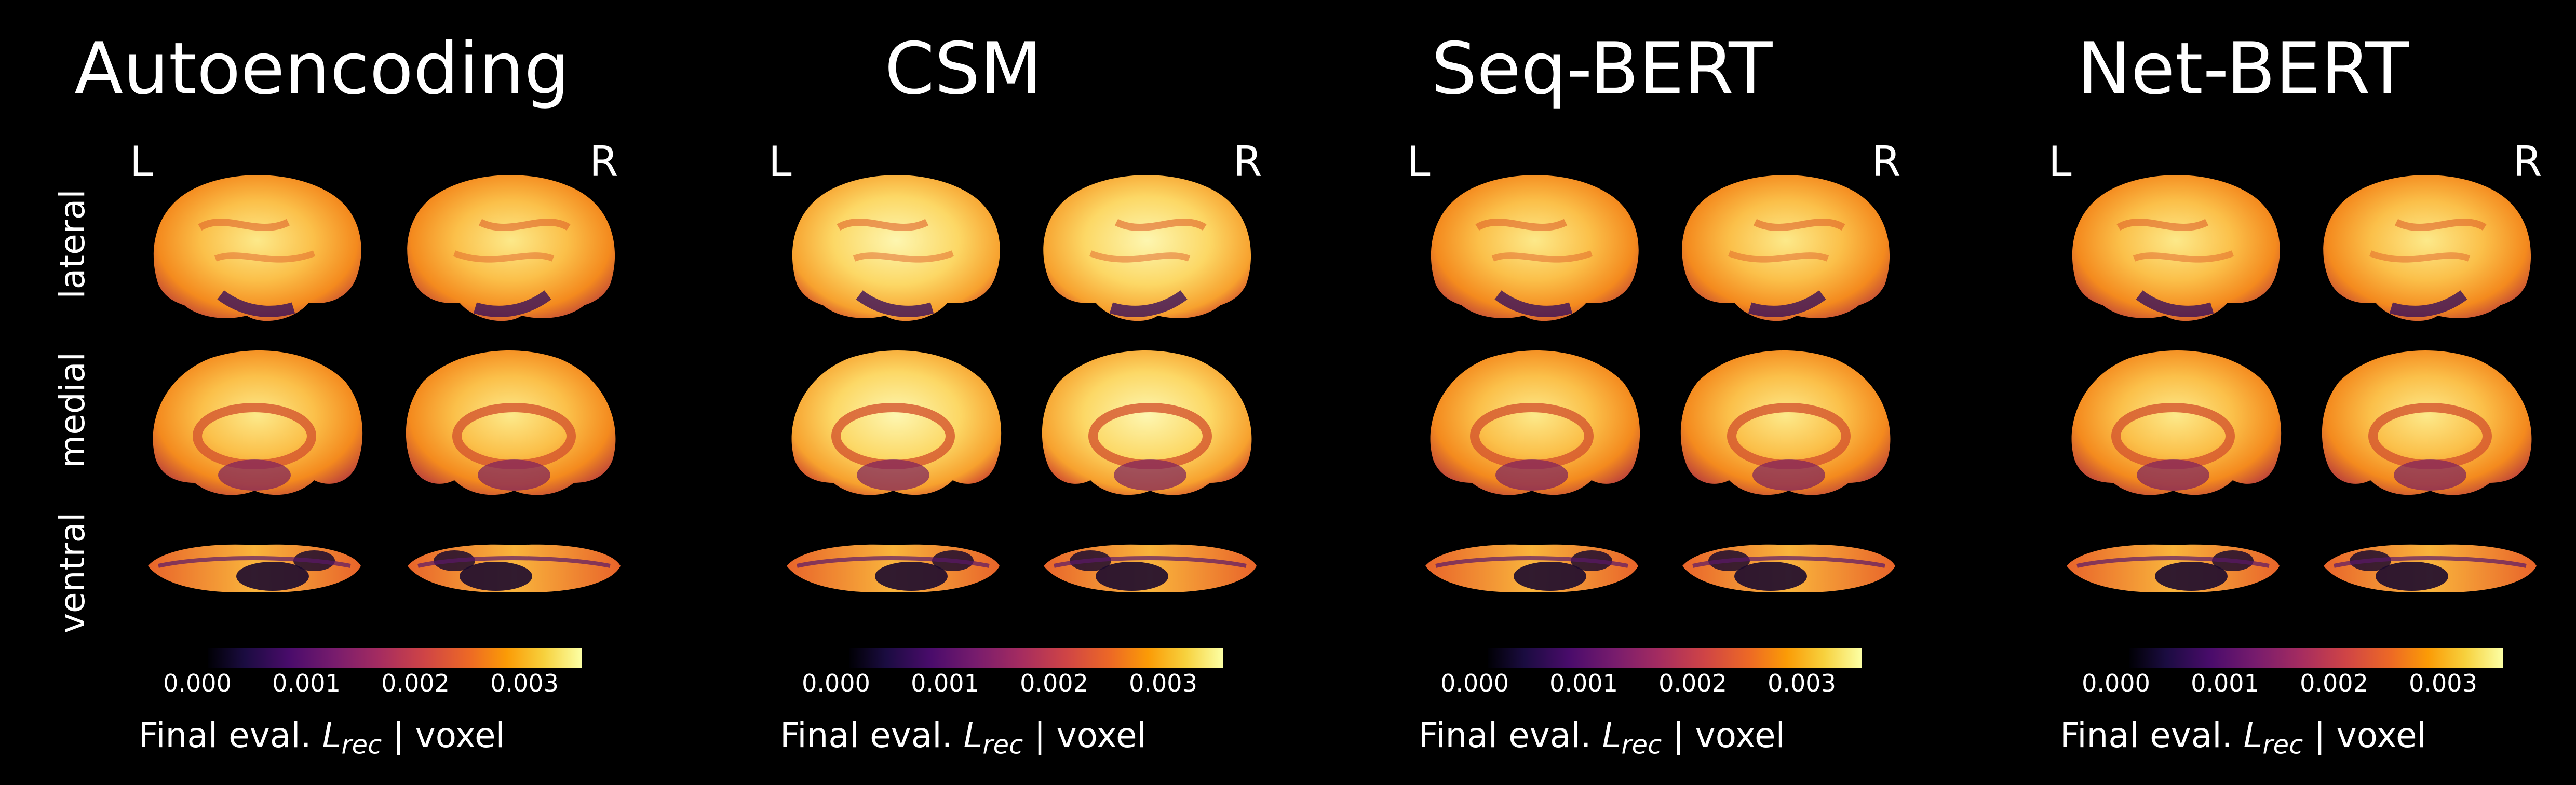 This screenshot has height=785, width=2576. What do you see at coordinates (322, 69) in the screenshot?
I see `panel-title: Autoencoding` at bounding box center [322, 69].